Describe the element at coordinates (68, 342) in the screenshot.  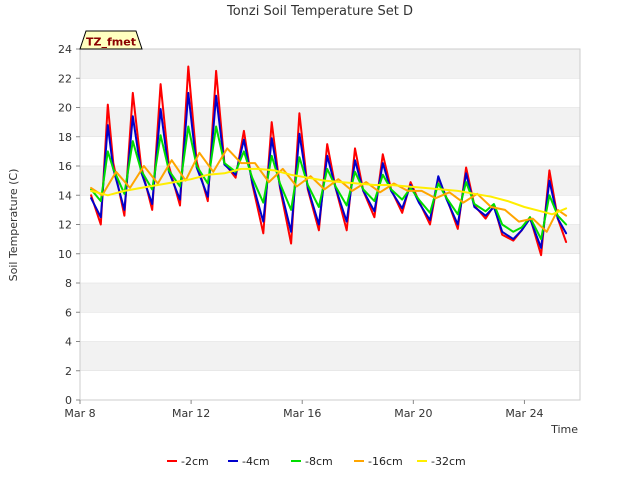
I see `y-tick-label: 4` at that location.